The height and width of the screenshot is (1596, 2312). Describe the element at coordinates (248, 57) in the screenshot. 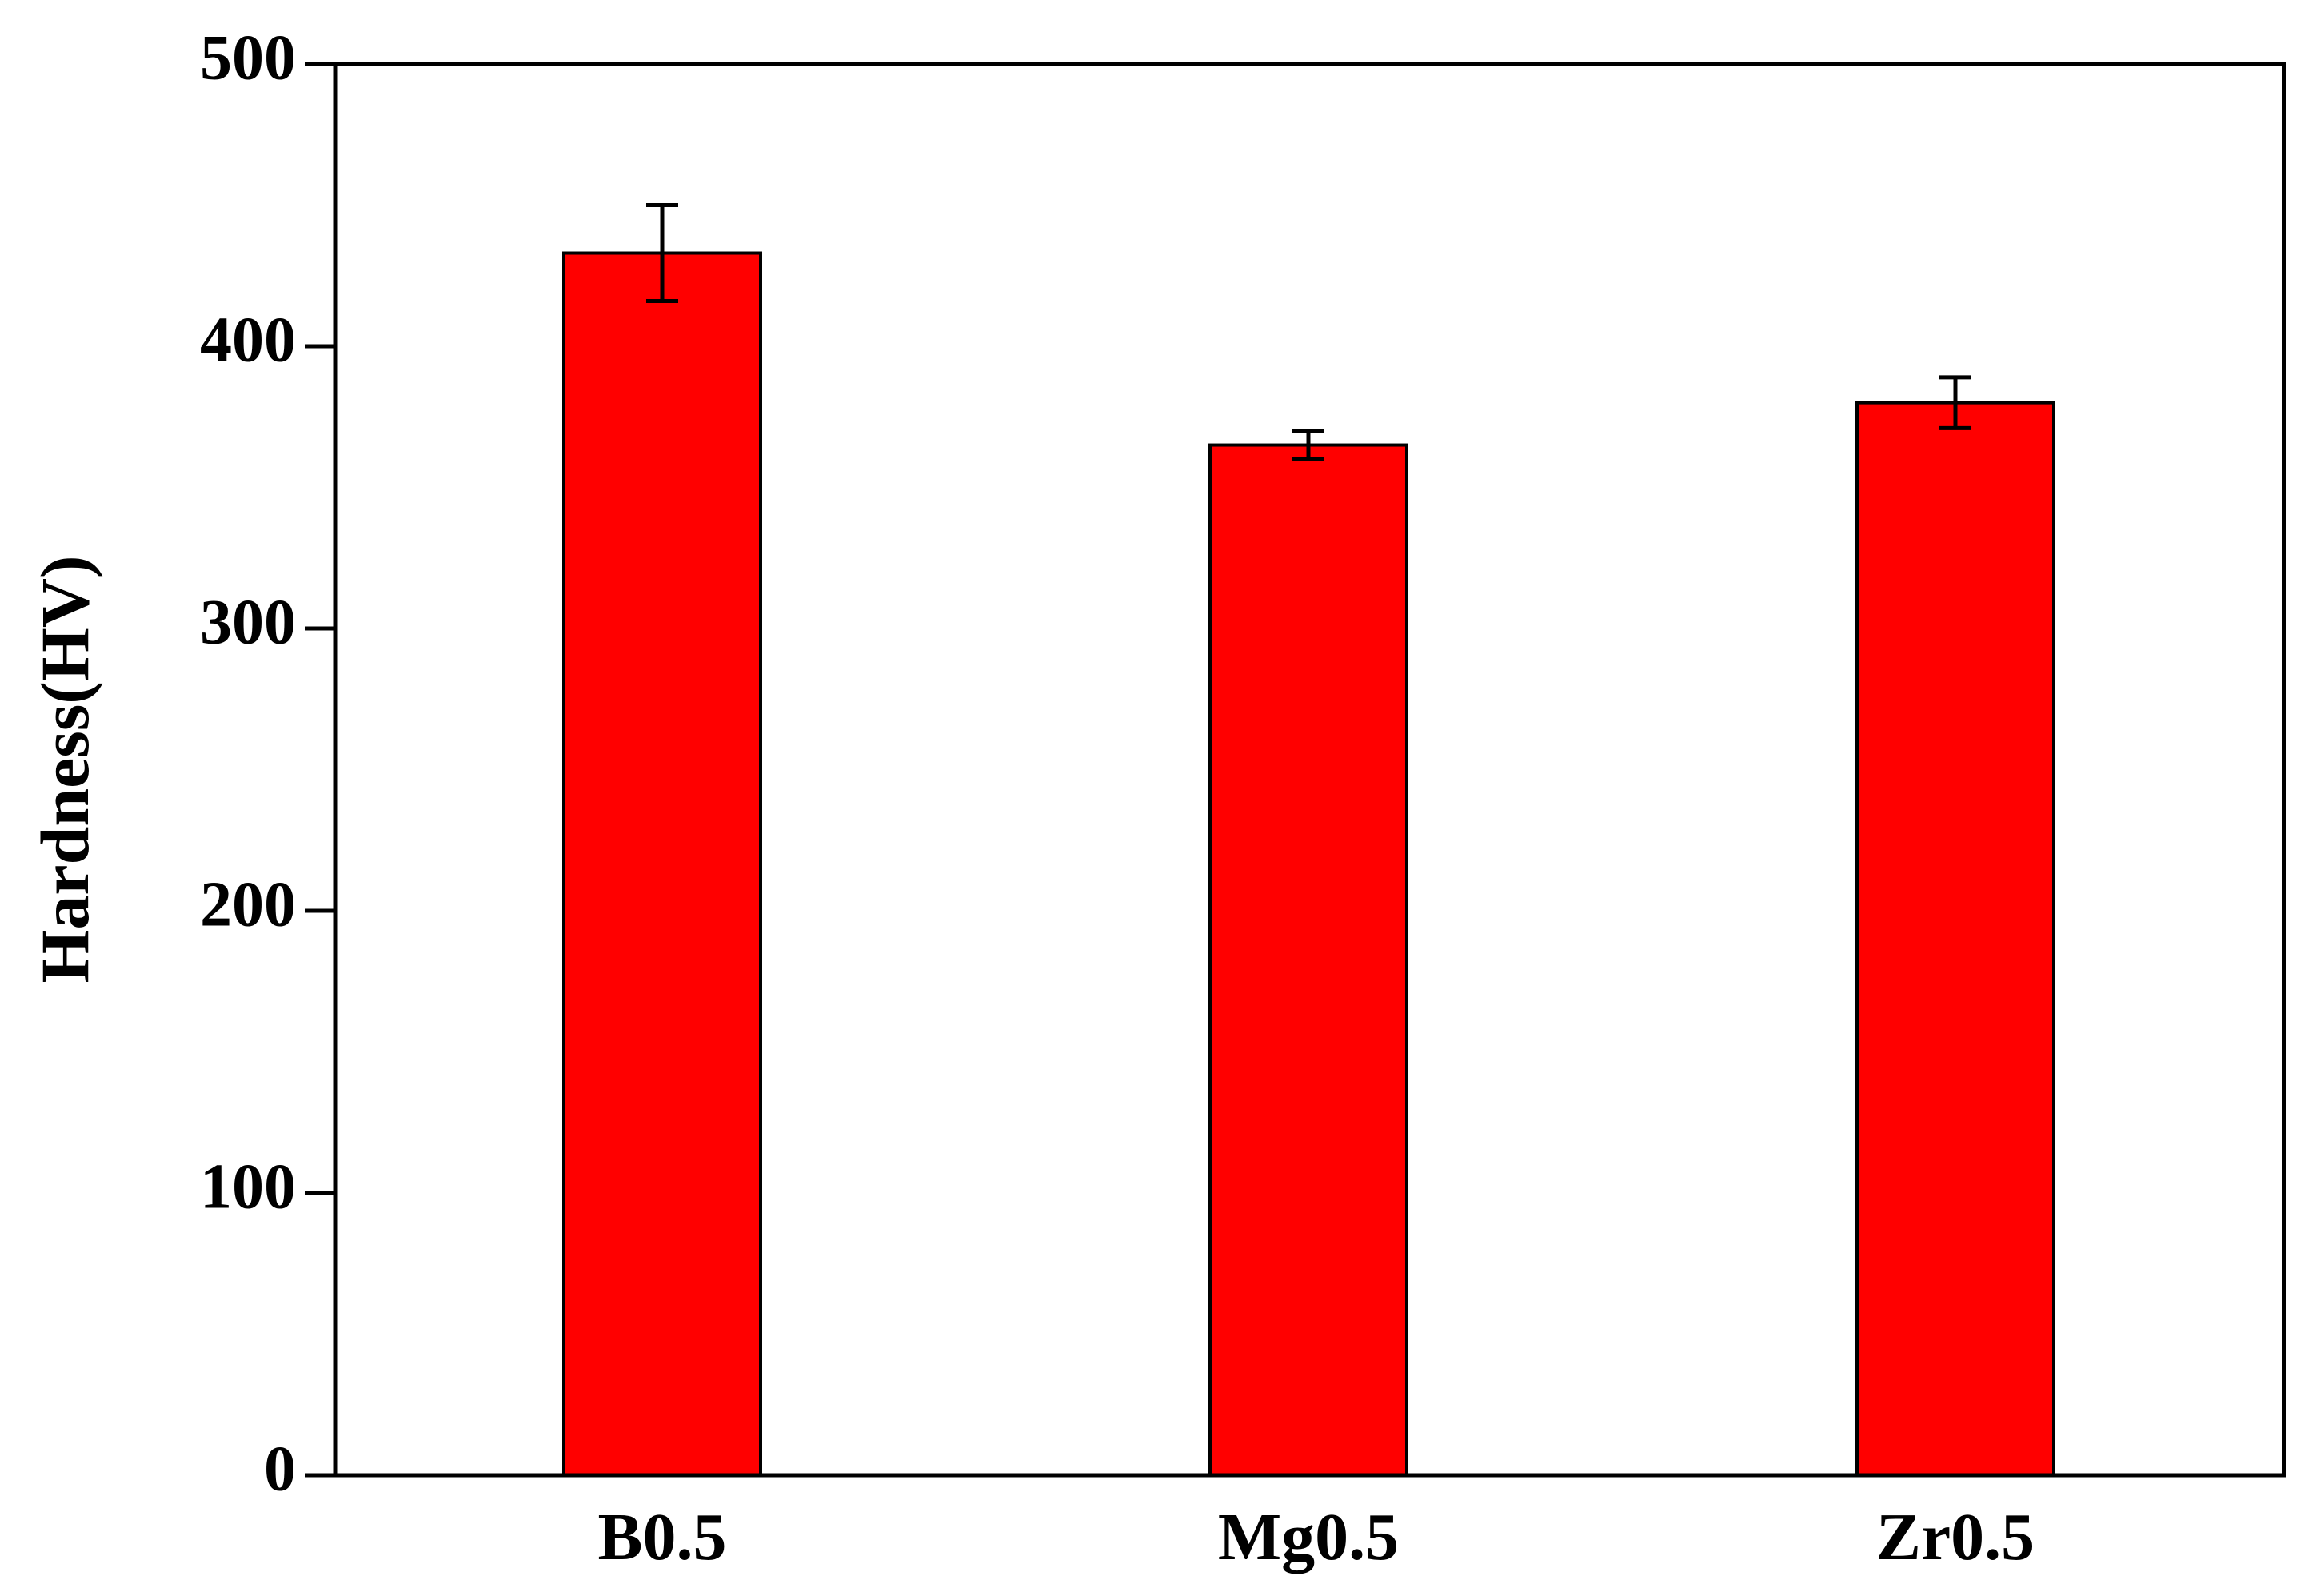

I see `y-tick-label: 500` at that location.